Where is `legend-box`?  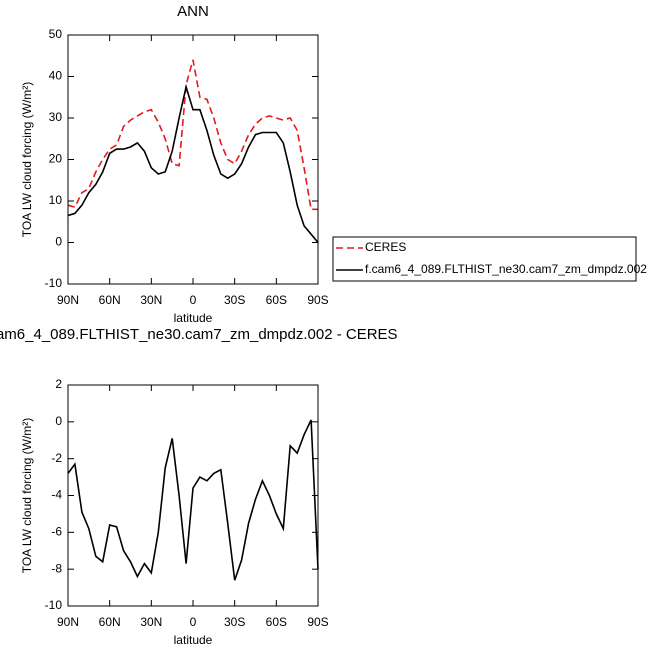
legend-box is located at coordinates (484, 259).